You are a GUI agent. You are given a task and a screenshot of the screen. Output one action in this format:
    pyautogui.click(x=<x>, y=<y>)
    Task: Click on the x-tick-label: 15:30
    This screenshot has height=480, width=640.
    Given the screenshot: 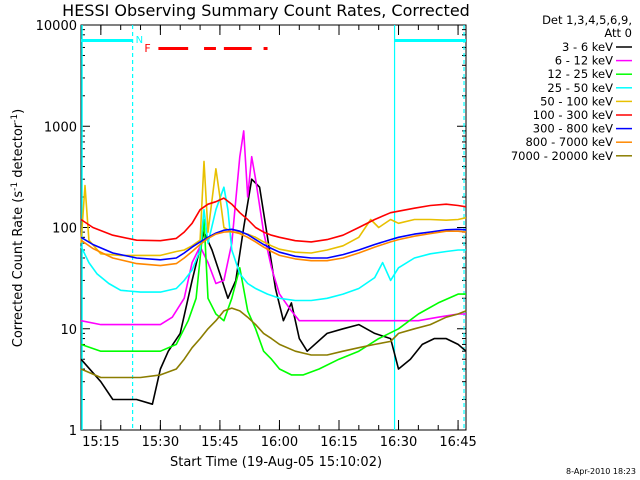 What is the action you would take?
    pyautogui.click(x=160, y=442)
    